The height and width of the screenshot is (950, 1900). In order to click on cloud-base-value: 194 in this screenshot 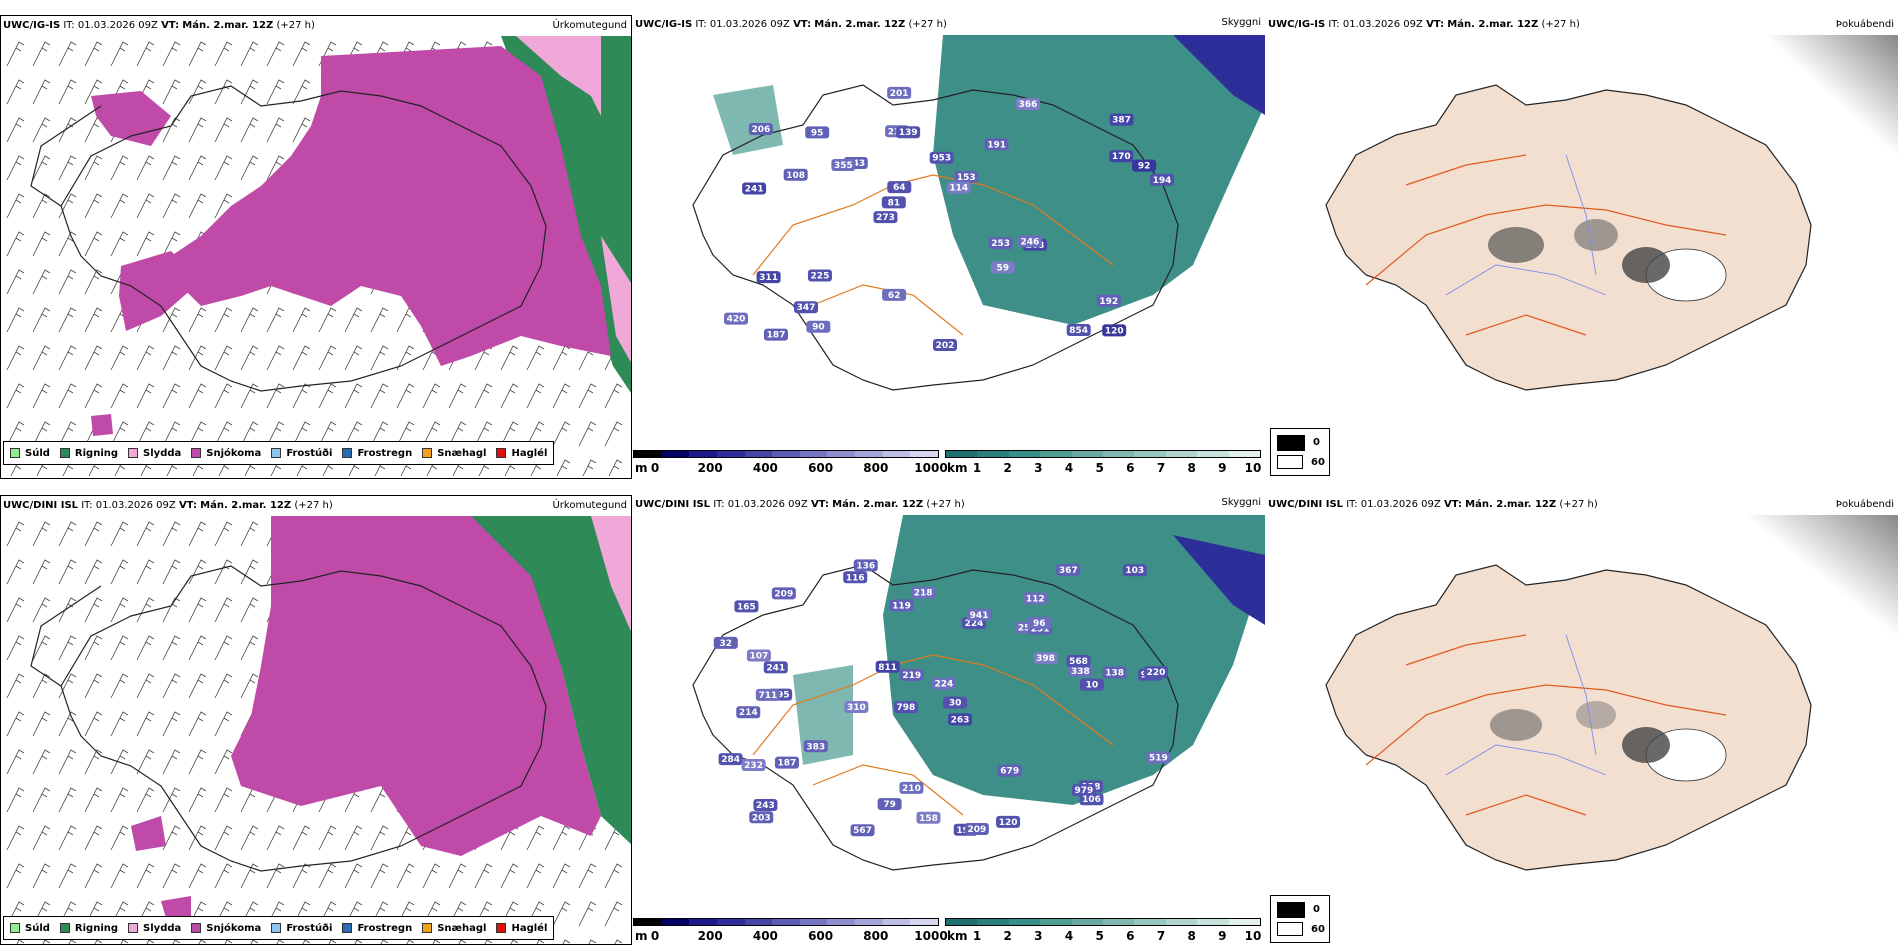, I will do `click(1162, 181)`.